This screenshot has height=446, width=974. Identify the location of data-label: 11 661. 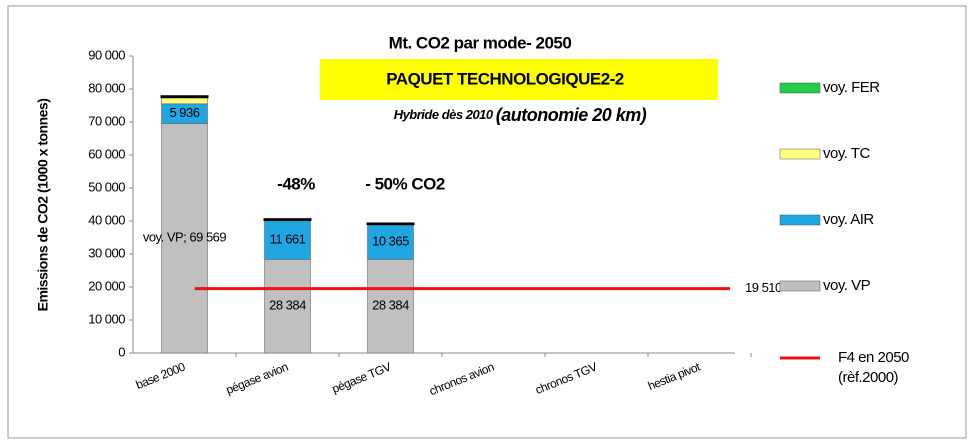
(288, 239).